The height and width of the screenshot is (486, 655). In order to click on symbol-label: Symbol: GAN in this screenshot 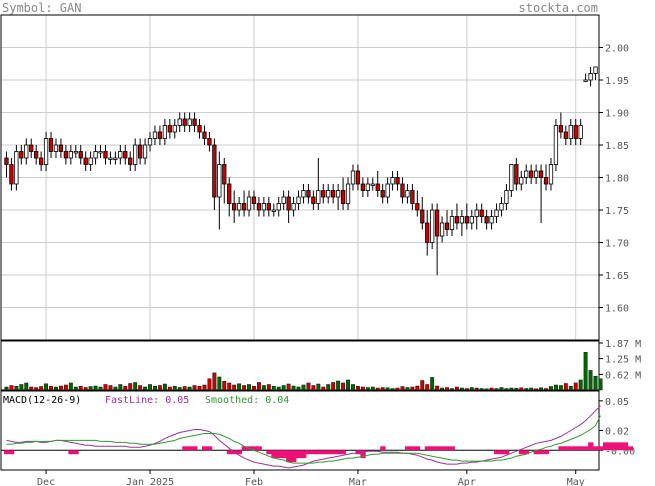, I will do `click(42, 8)`.